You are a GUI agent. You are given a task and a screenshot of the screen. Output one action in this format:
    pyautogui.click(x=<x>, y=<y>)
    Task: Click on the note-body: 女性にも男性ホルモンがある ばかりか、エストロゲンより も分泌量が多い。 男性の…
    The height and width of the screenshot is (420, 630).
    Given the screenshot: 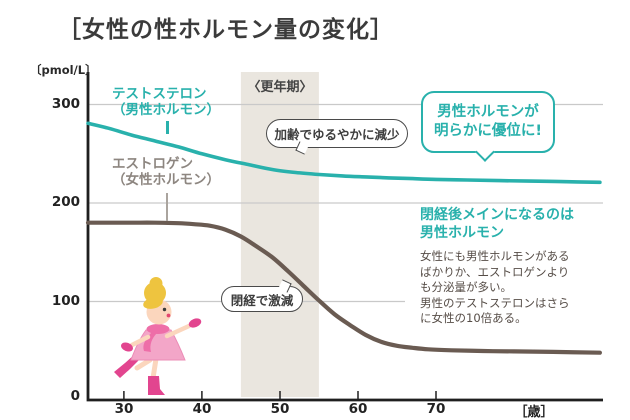 What is the action you would take?
    pyautogui.click(x=495, y=288)
    